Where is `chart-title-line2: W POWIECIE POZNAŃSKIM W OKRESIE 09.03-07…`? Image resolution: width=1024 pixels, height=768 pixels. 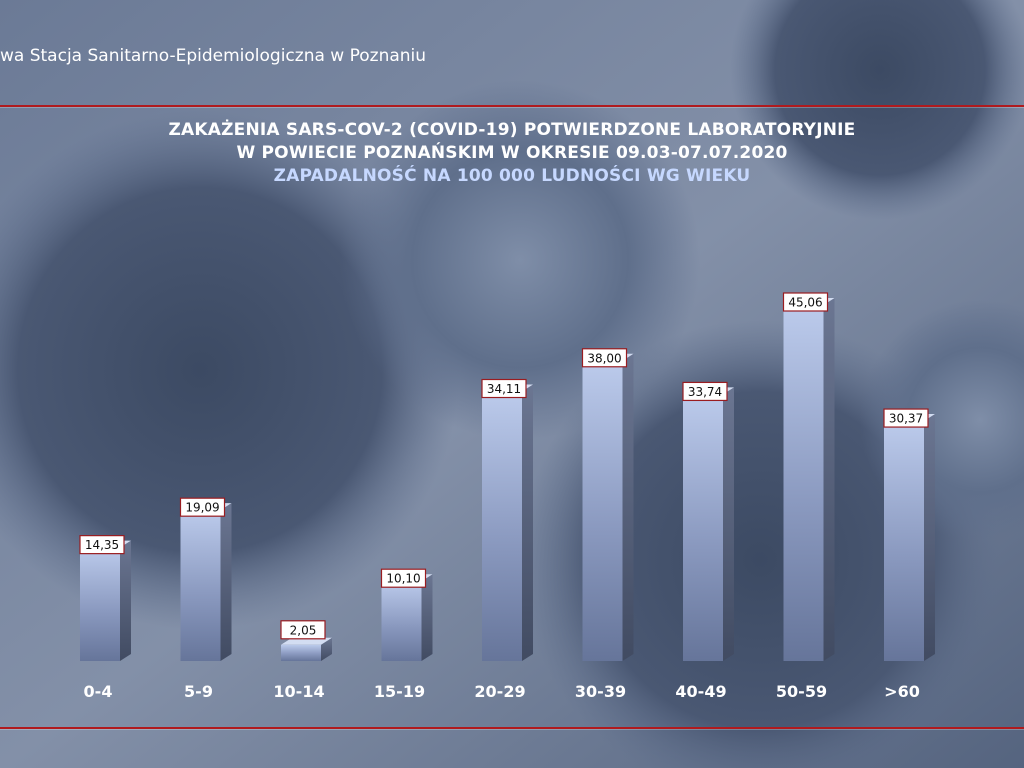
chart-title-line2: W POWIECIE POZNAŃSKIM W OKRESIE 09.03-07… is located at coordinates (512, 153).